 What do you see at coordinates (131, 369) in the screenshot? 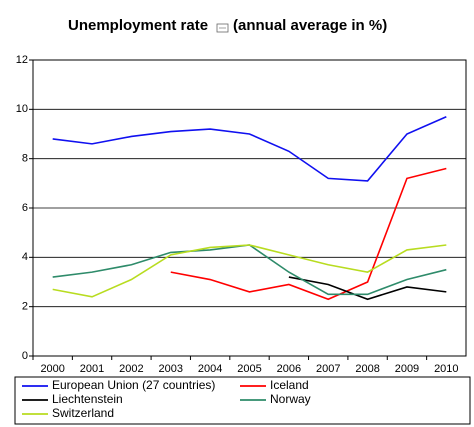
I see `x-tick-label: 2002` at bounding box center [131, 369].